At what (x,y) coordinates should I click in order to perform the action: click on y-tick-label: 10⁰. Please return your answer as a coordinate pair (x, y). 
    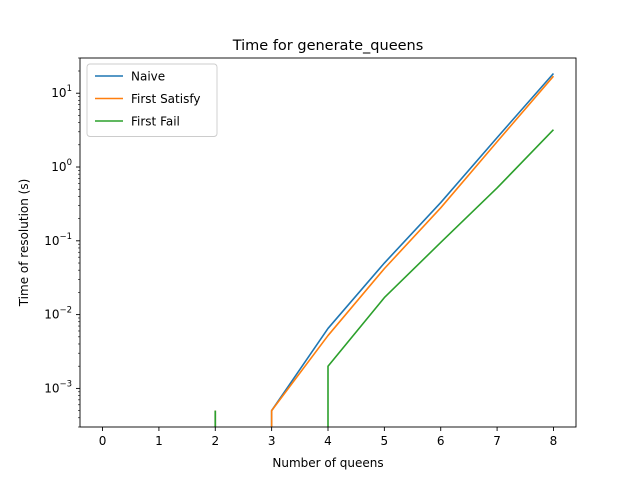
    Looking at the image, I should click on (61, 166).